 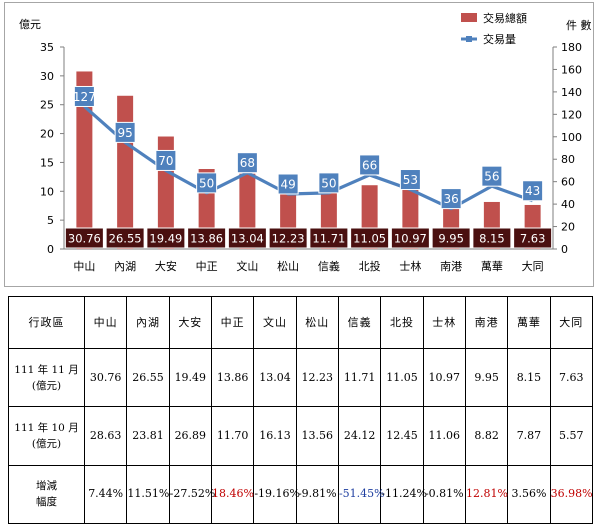 I want to click on bar-data-label: 11.71, so click(x=328, y=239).